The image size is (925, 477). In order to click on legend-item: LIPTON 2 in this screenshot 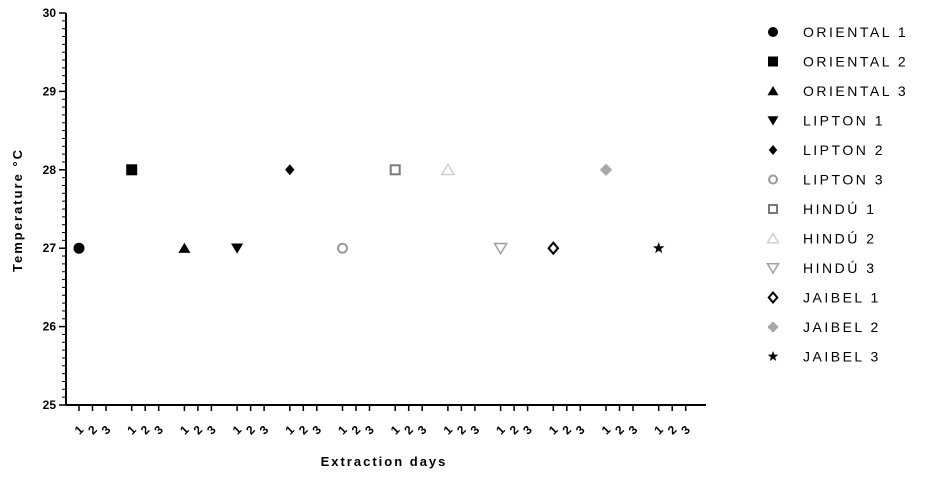, I will do `click(826, 150)`.